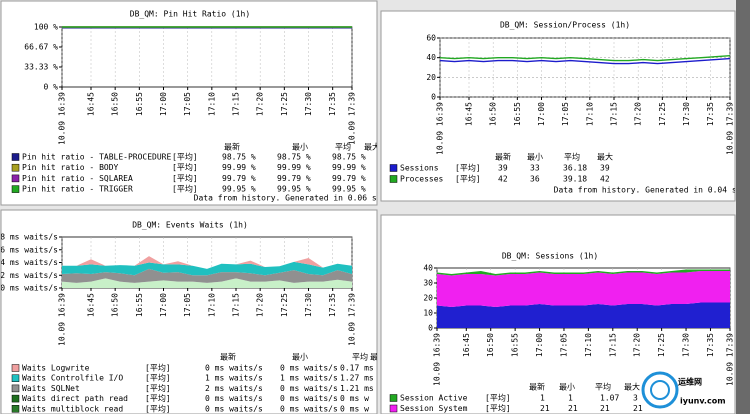 Image resolution: width=750 pixels, height=414 pixels. Describe the element at coordinates (96, 157) in the screenshot. I see `legend-name: Pin hit ratio - TABLE-PROCEDURE` at that location.